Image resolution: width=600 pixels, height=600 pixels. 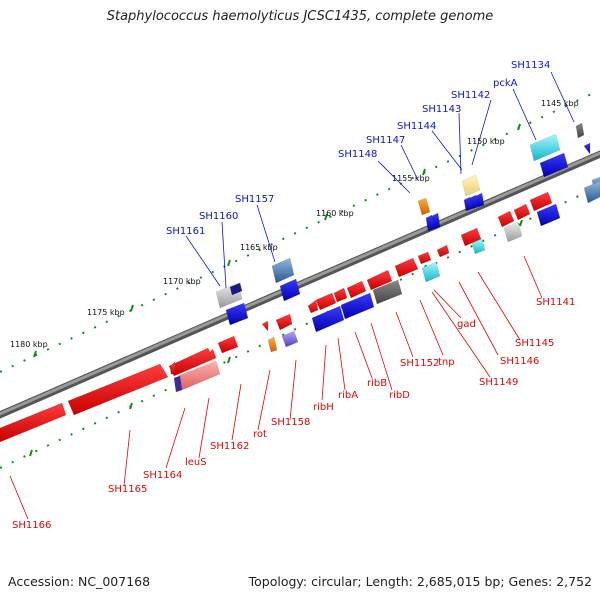 What do you see at coordinates (441, 109) in the screenshot?
I see `gene-label: SH1143` at bounding box center [441, 109].